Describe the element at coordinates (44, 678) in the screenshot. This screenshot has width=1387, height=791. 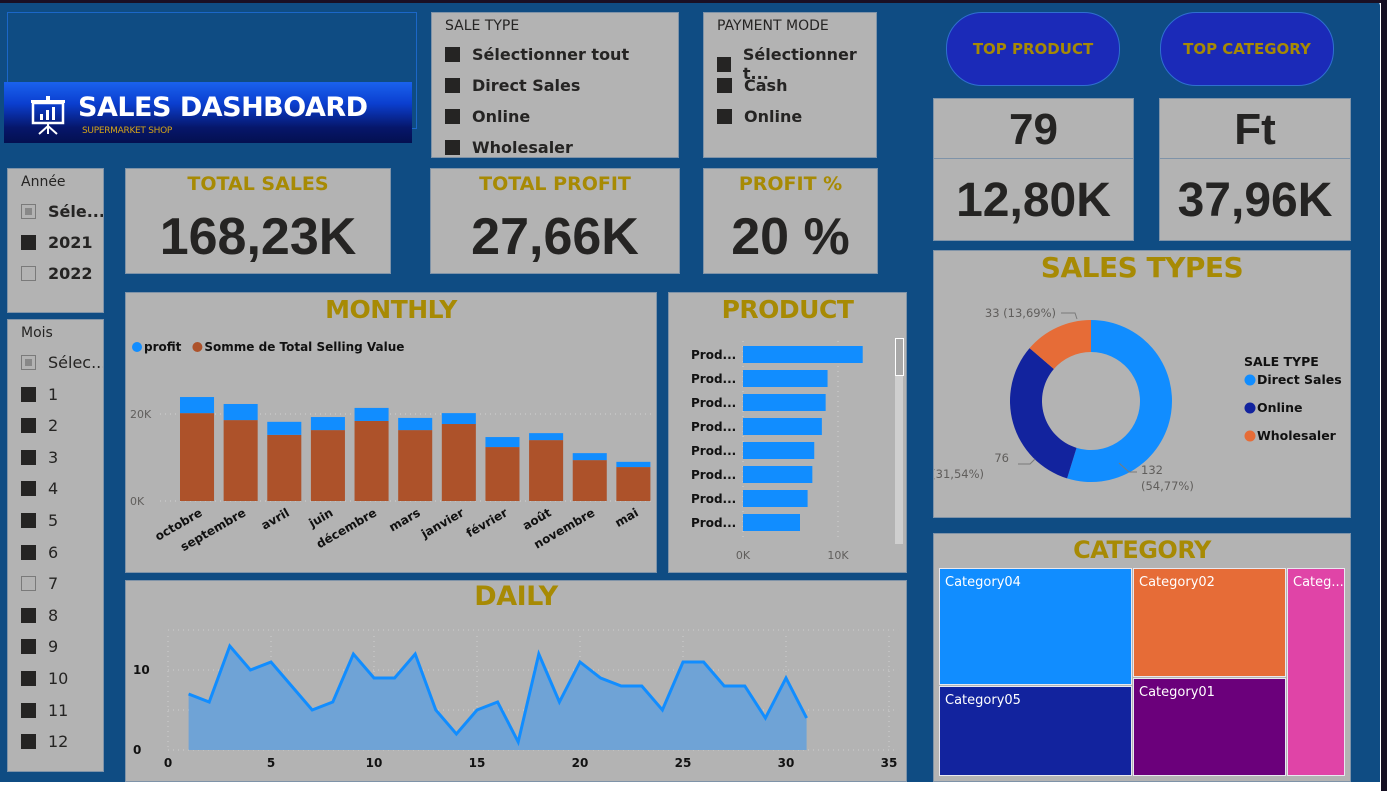
I see `slicer-option: 10` at that location.